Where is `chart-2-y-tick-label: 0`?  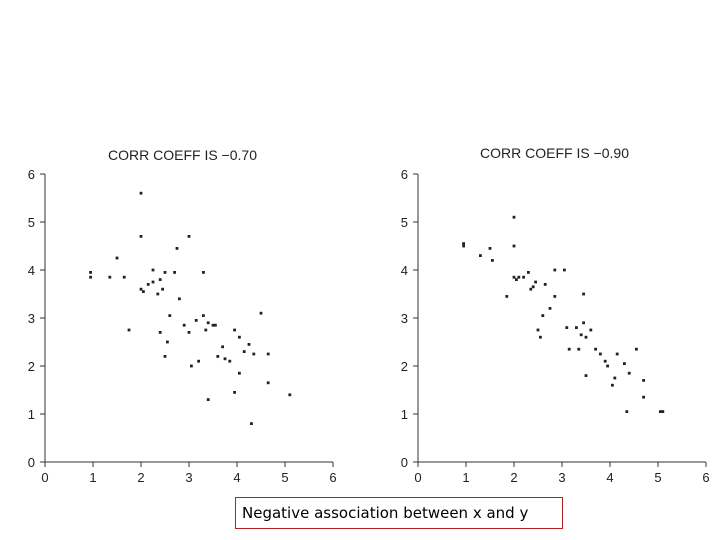 chart-2-y-tick-label: 0 is located at coordinates (404, 462).